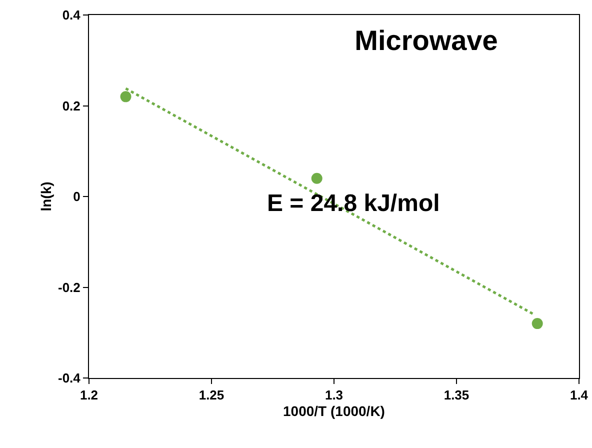 Image resolution: width=592 pixels, height=448 pixels. Describe the element at coordinates (71, 106) in the screenshot. I see `y-tick-label: 0.2` at that location.